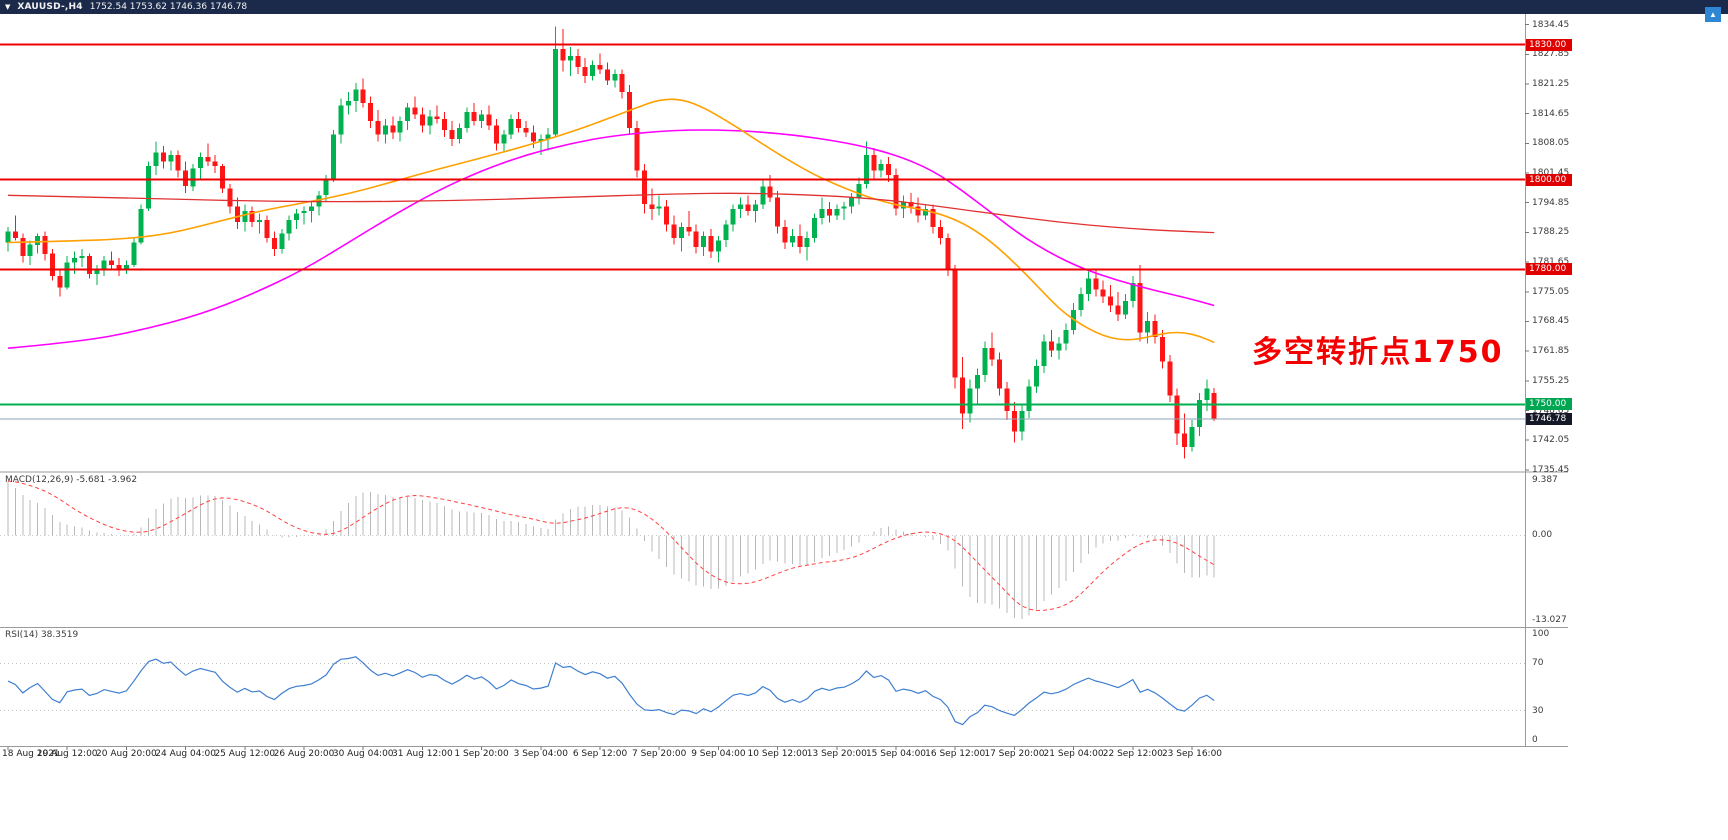  What do you see at coordinates (8, 7) in the screenshot?
I see `symbol-dropdown-triangle-icon: ▼` at bounding box center [8, 7].